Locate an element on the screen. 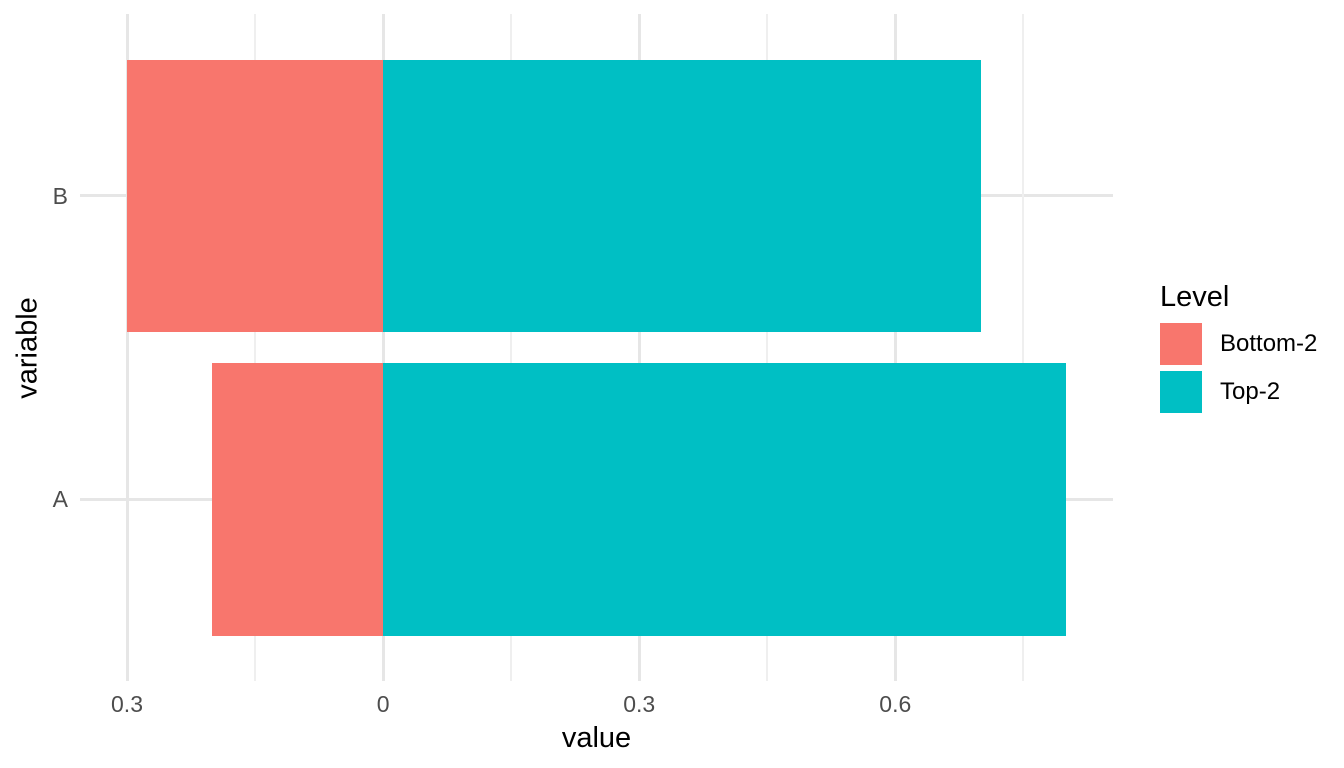 Image resolution: width=1344 pixels, height=768 pixels. y-axis-title: variable is located at coordinates (27, 347).